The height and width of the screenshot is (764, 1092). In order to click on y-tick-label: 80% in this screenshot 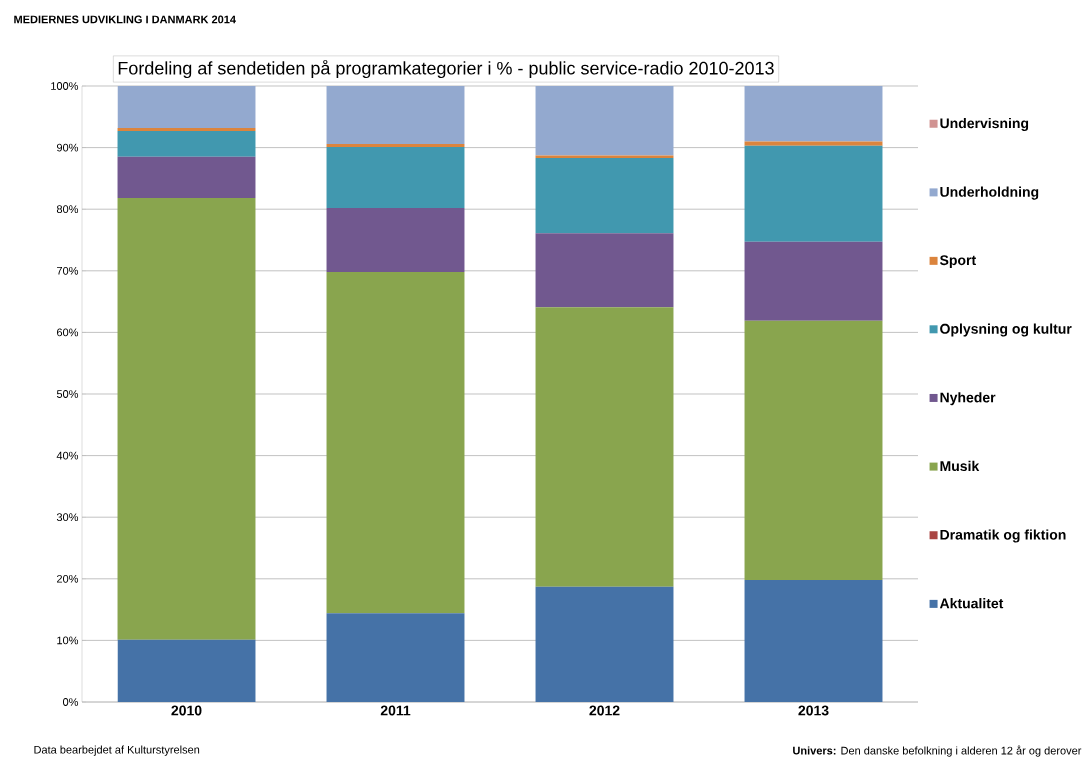, I will do `click(67, 209)`.